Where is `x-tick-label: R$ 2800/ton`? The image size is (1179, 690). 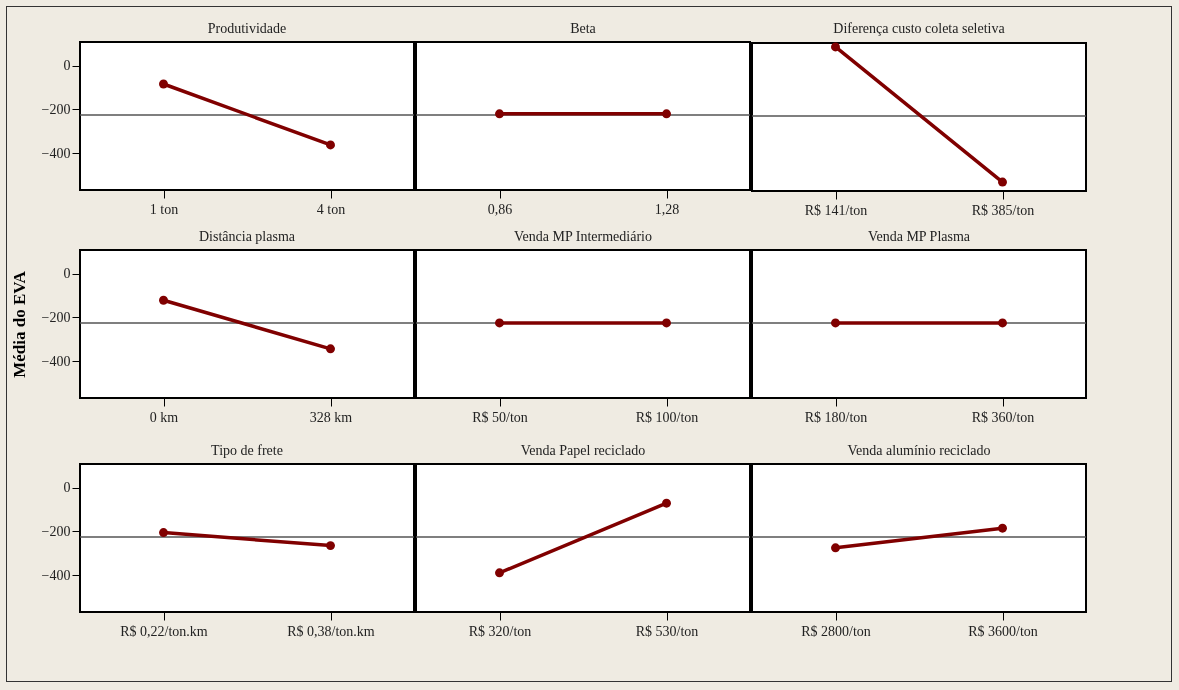 x-tick-label: R$ 2800/ton is located at coordinates (836, 631).